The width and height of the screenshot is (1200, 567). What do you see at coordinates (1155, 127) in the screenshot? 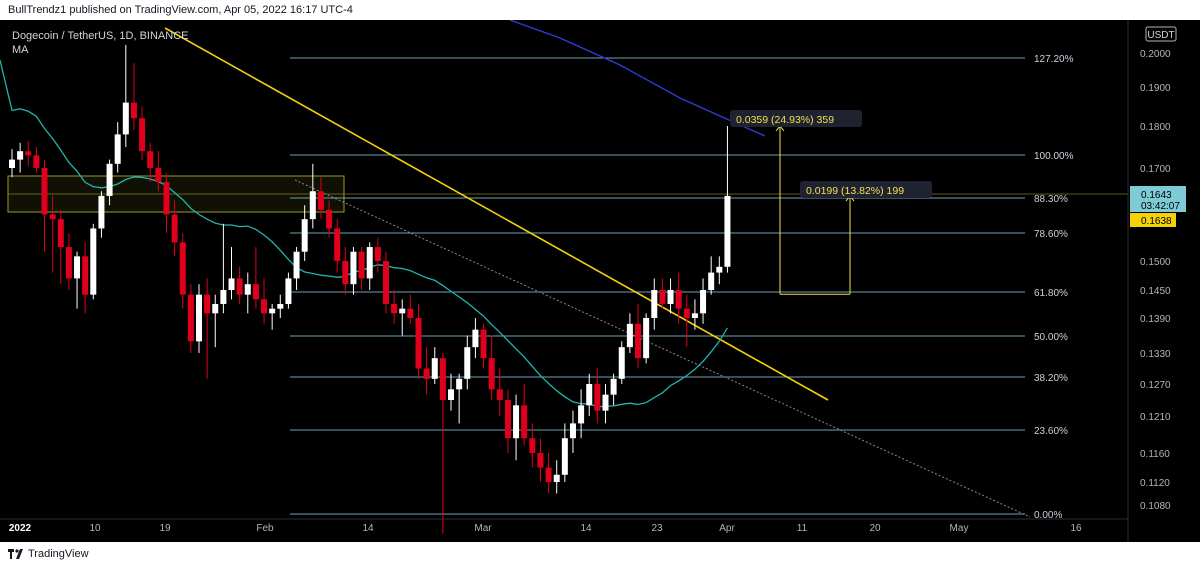
I see `y-tick-label: 0.1800` at bounding box center [1155, 127].